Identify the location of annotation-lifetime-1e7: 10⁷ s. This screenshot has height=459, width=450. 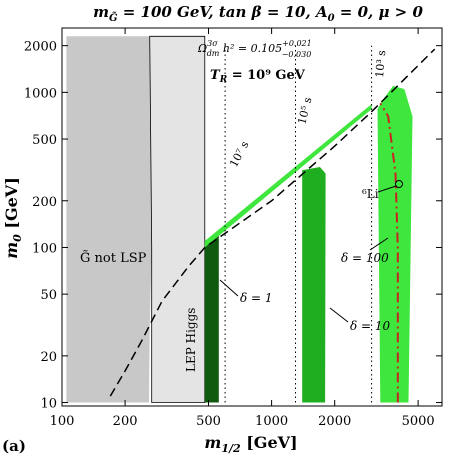
(239, 154).